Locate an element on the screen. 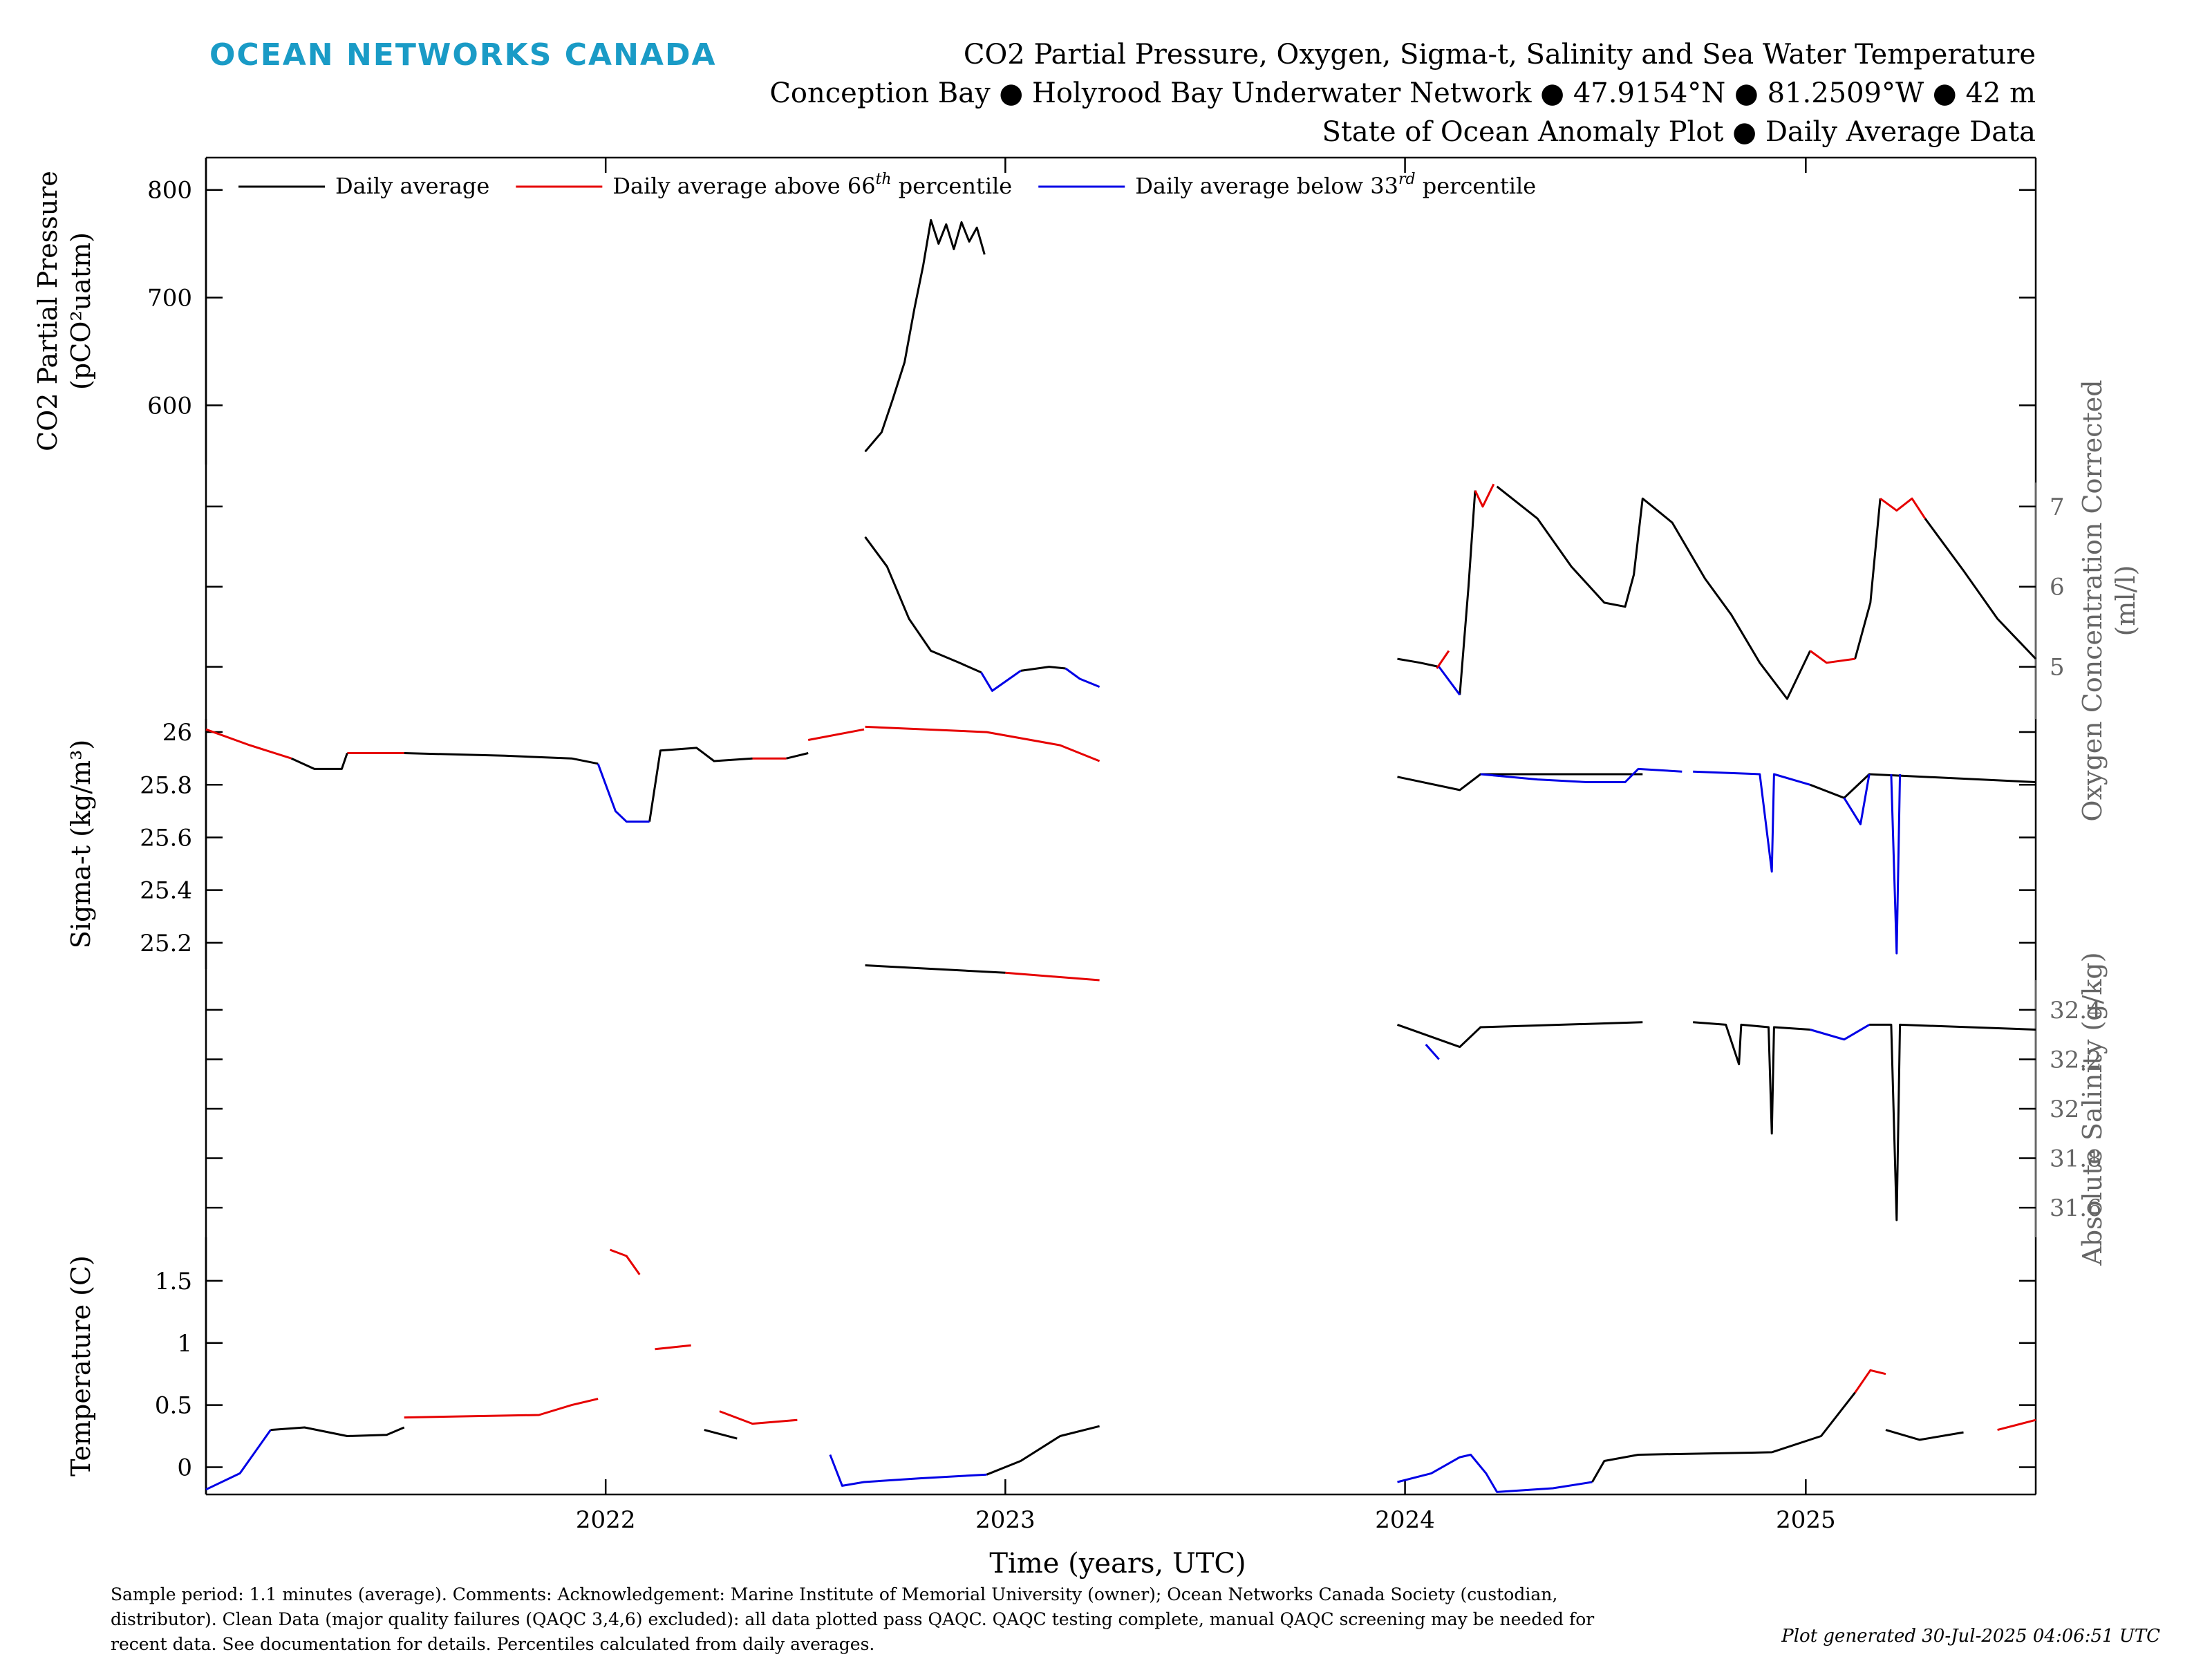 This screenshot has width=2212, height=1659. legend-entry: Daily average above 66th percentile is located at coordinates (764, 185).